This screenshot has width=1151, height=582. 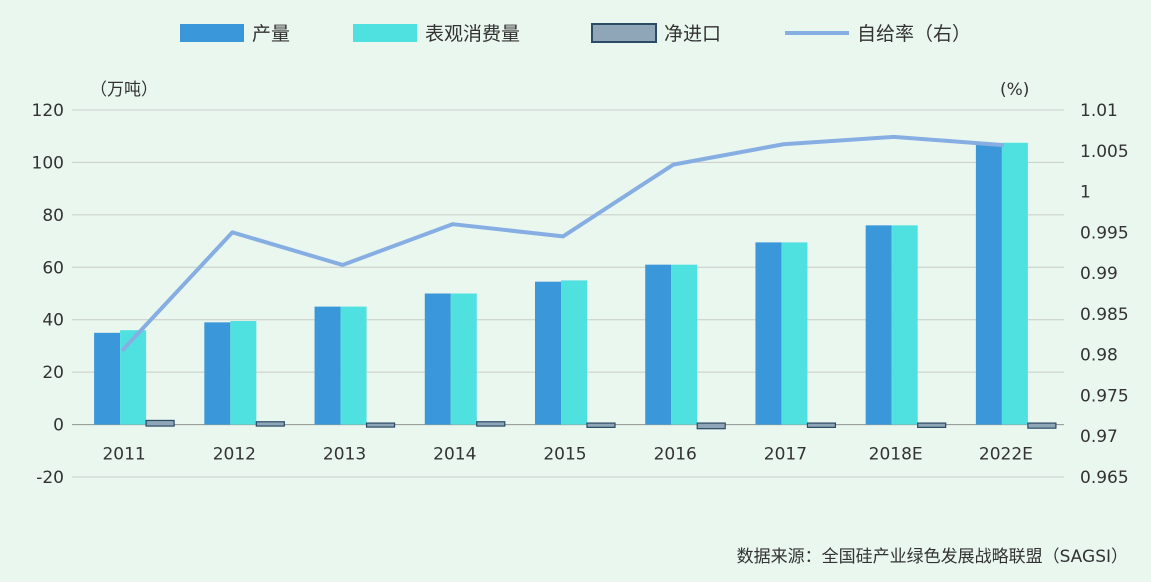 What do you see at coordinates (1099, 437) in the screenshot?
I see `right-tick-label: 0.97` at bounding box center [1099, 437].